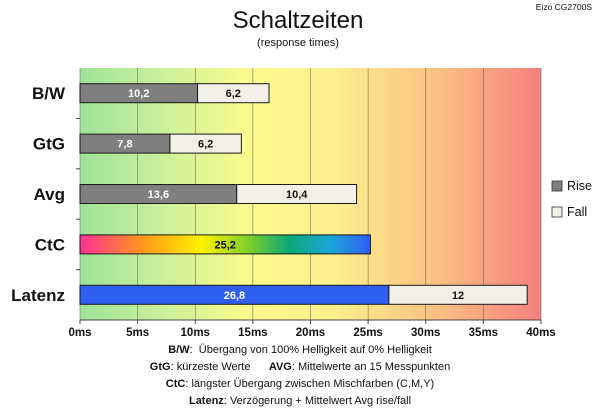  What do you see at coordinates (234, 296) in the screenshot?
I see `bar-value-label: 26,8` at bounding box center [234, 296].